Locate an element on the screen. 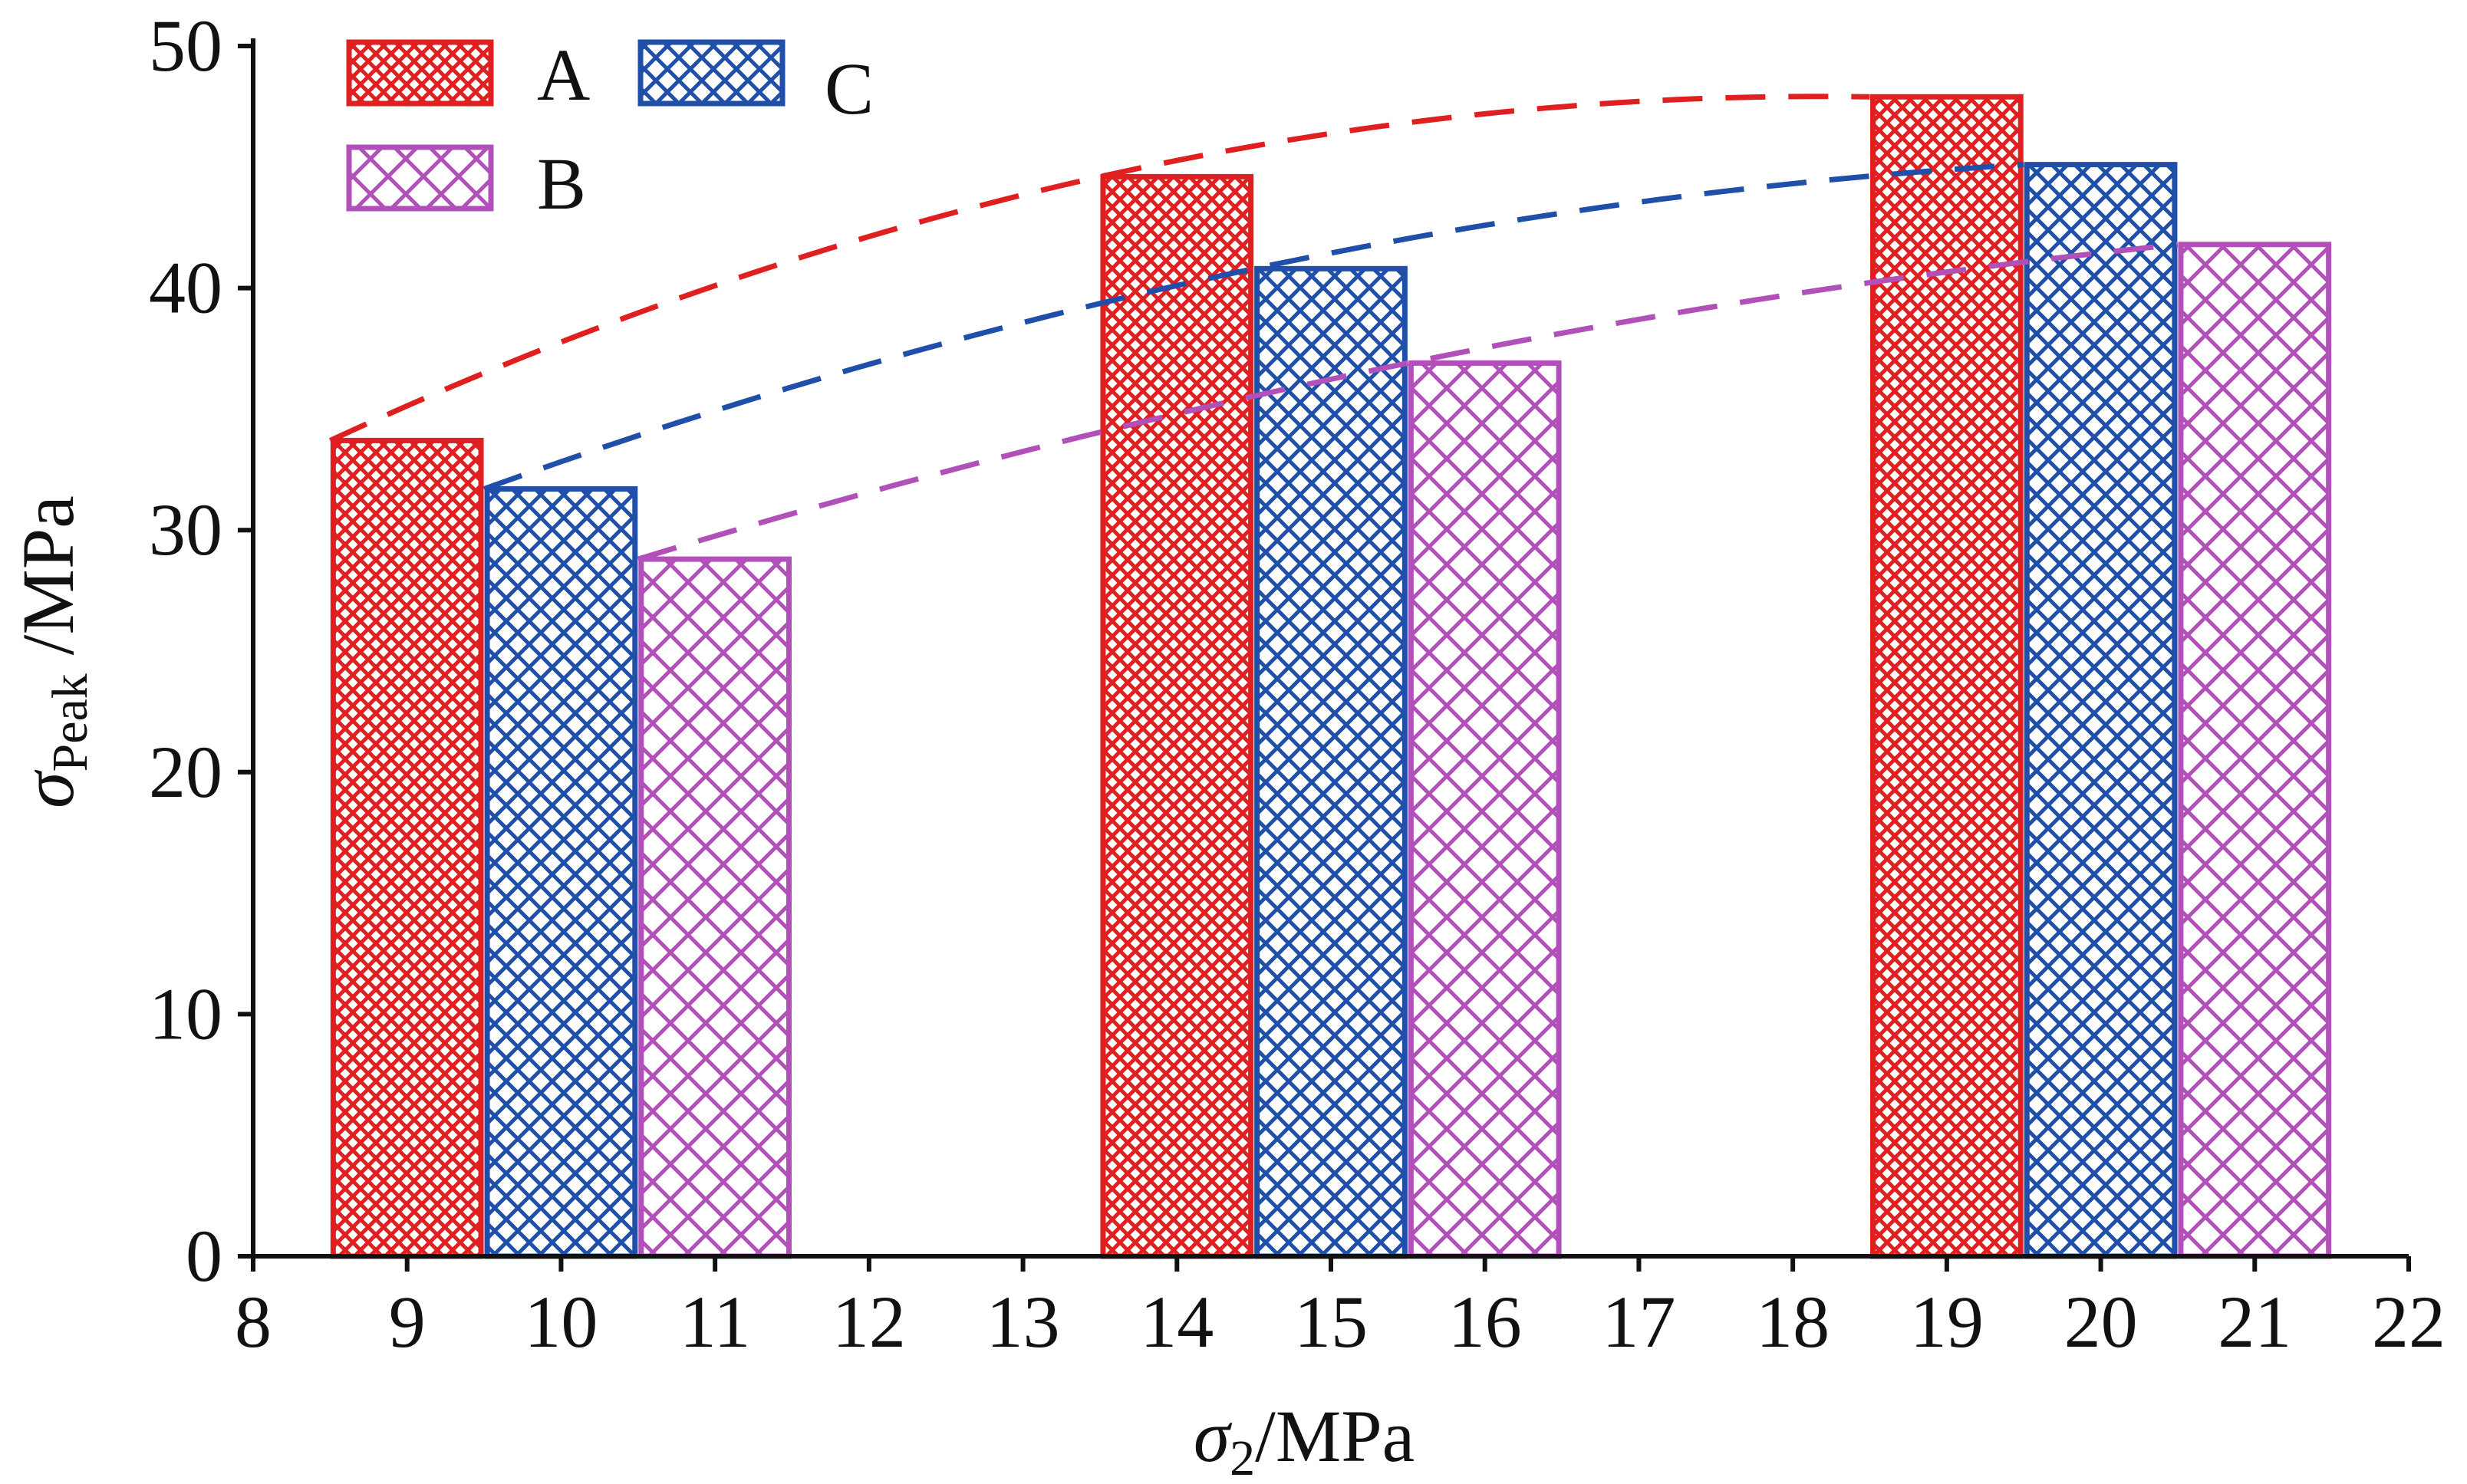 The width and height of the screenshot is (2467, 1484). legend-swatch-c is located at coordinates (711, 73).